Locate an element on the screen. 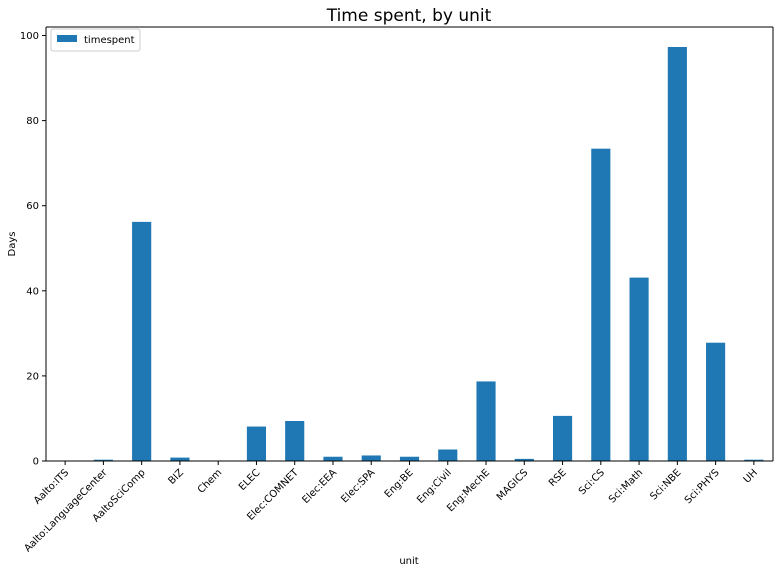  x-tick-label-18: UH is located at coordinates (751, 476).